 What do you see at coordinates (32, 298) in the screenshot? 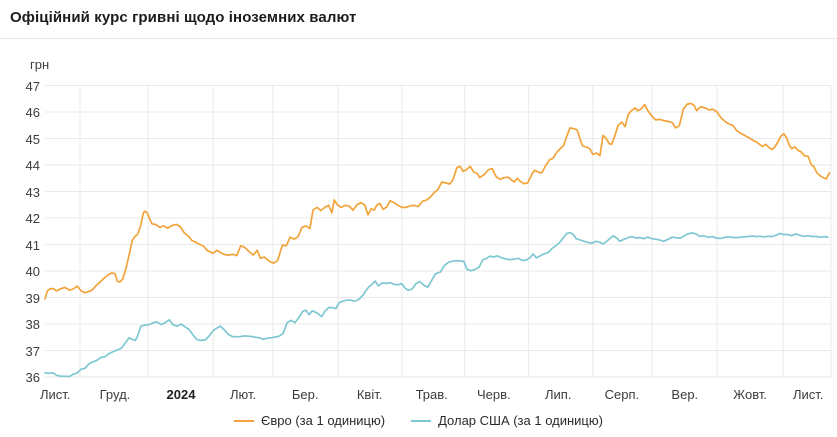
I see `y-tick-label: 39` at bounding box center [32, 298].